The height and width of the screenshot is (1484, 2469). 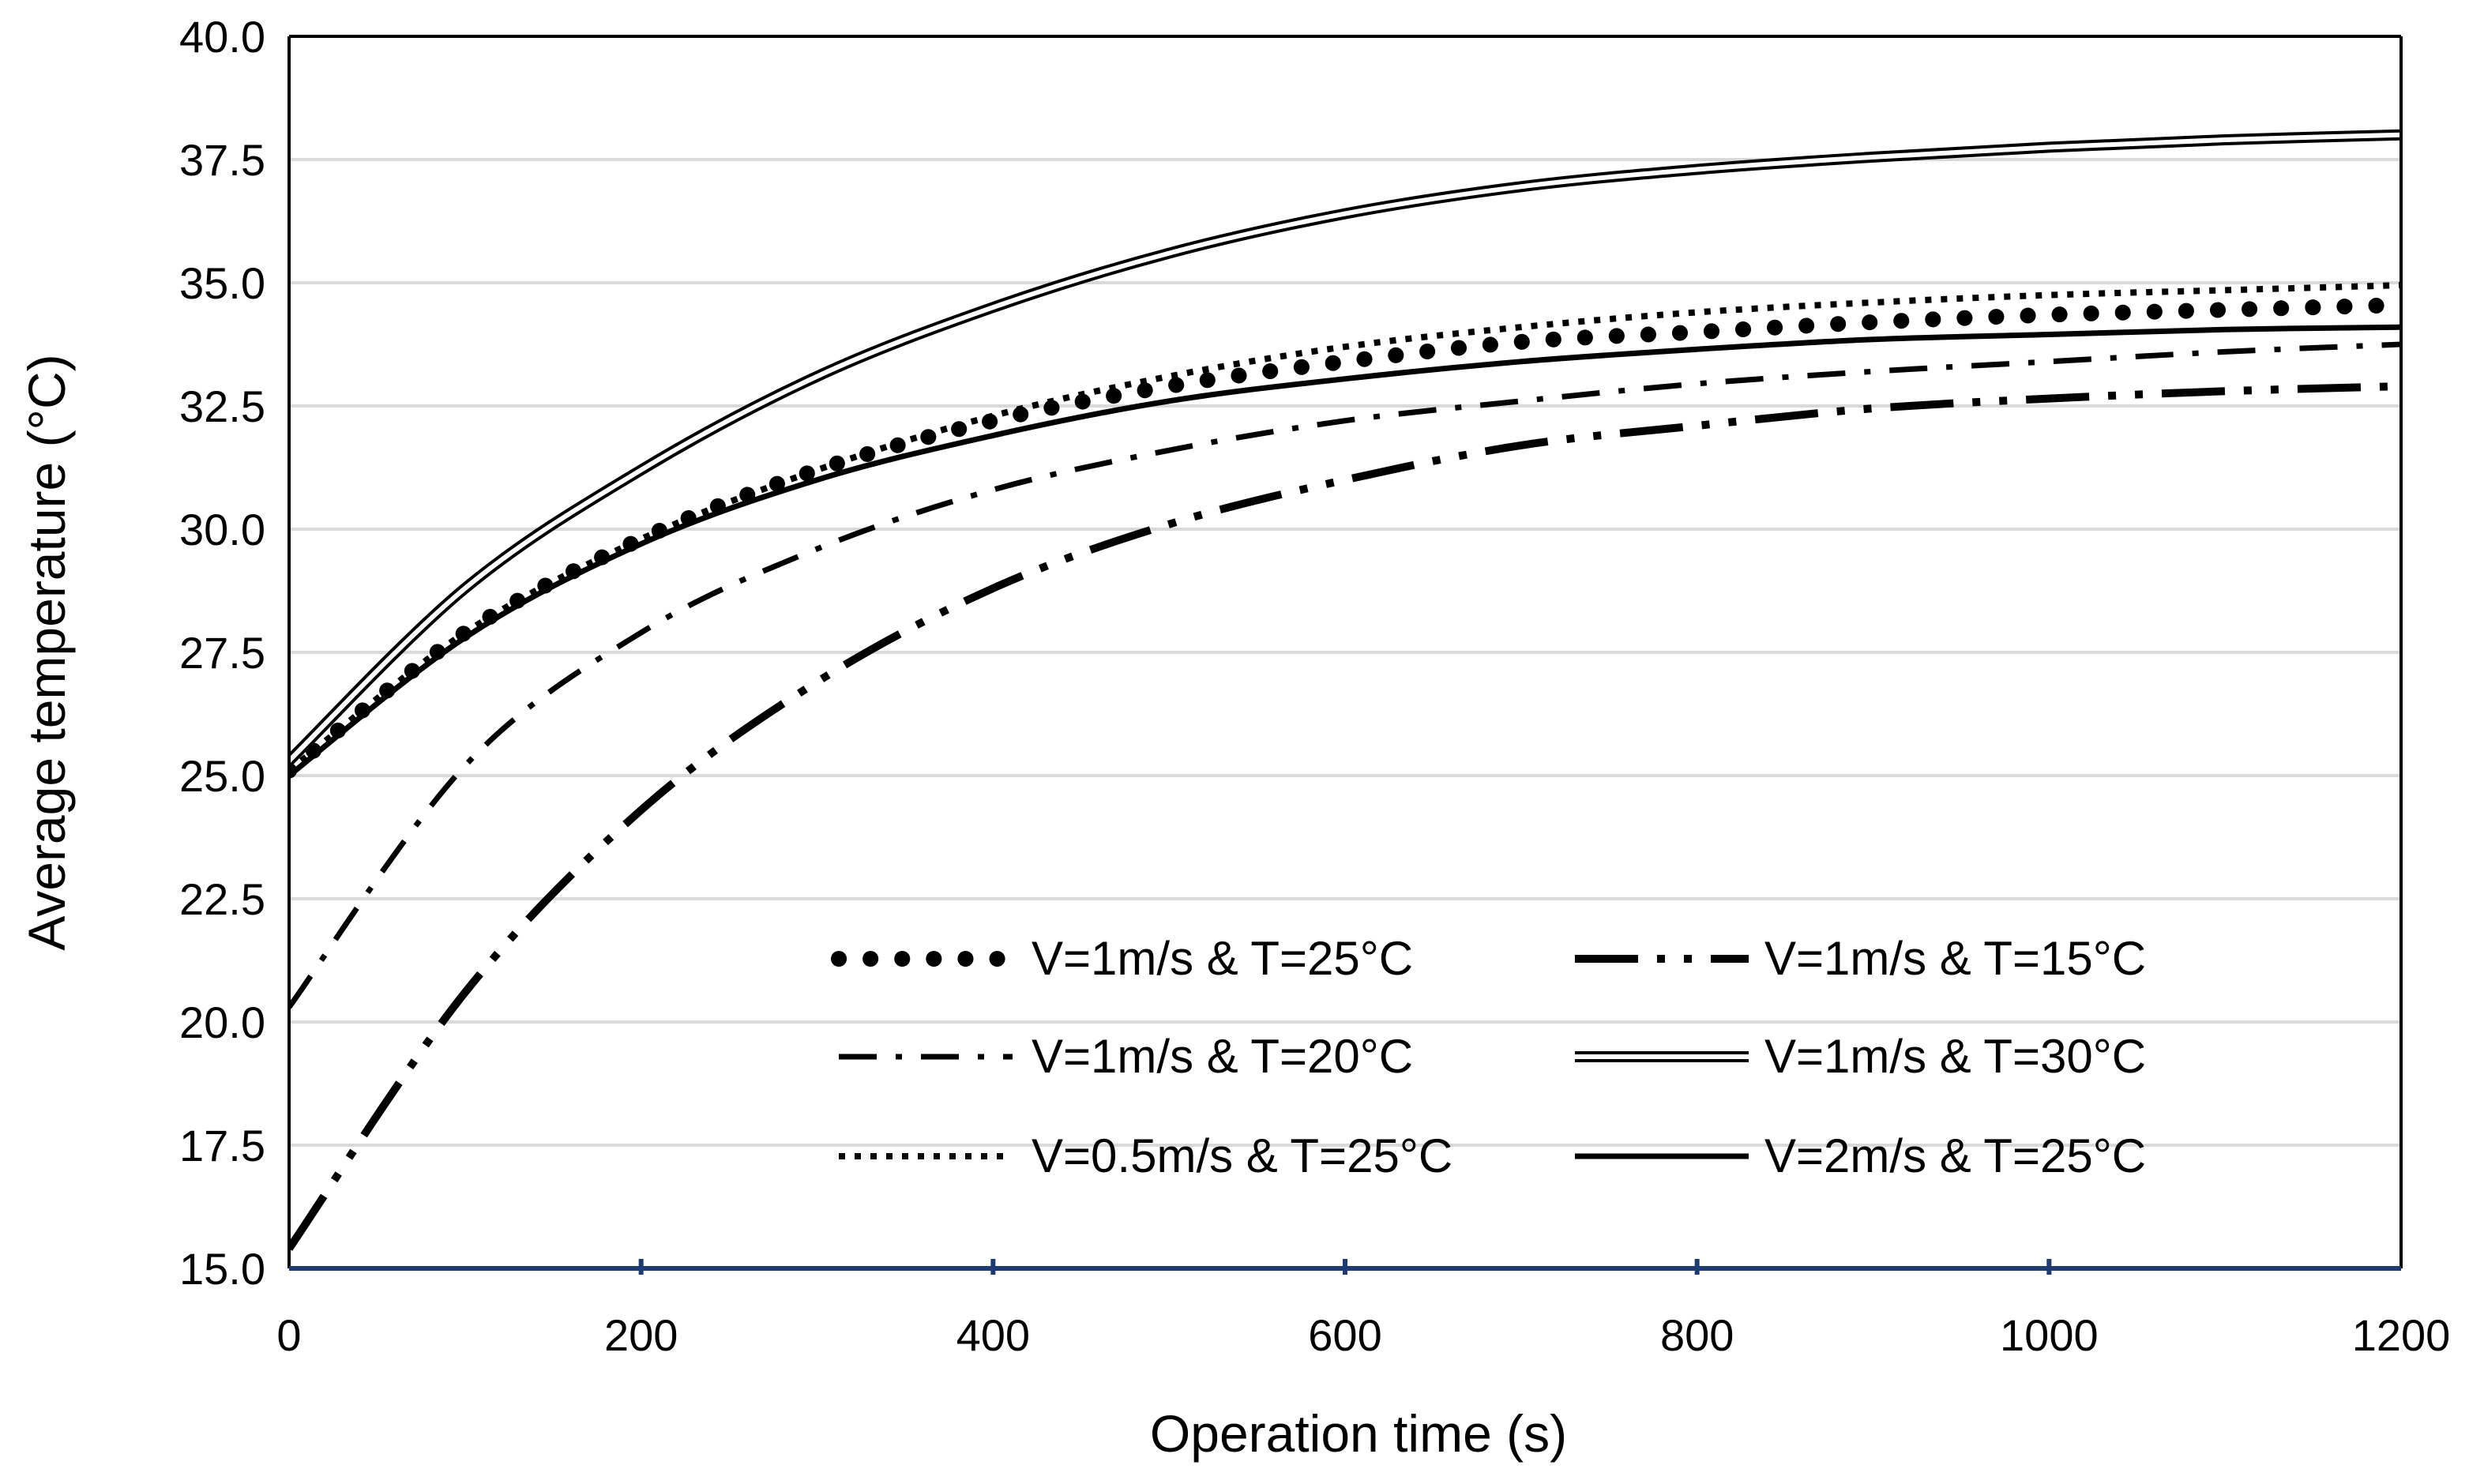 What do you see at coordinates (1344, 1335) in the screenshot?
I see `x-tick-label: 600` at bounding box center [1344, 1335].